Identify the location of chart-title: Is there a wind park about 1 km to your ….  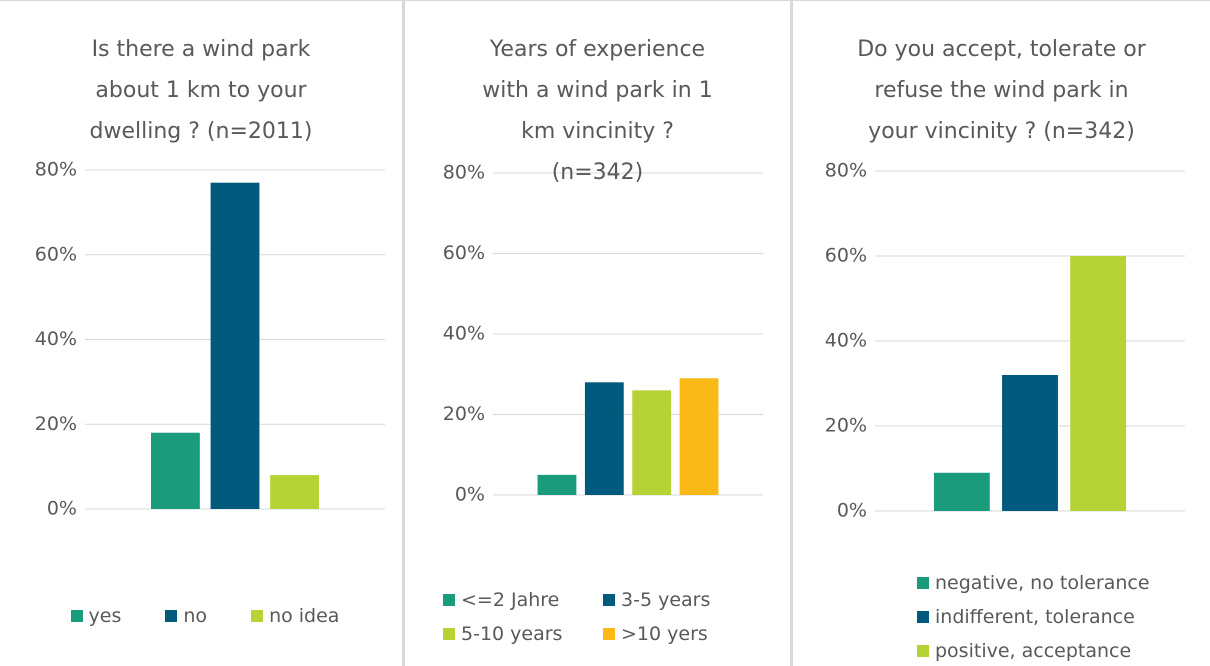
(201, 90).